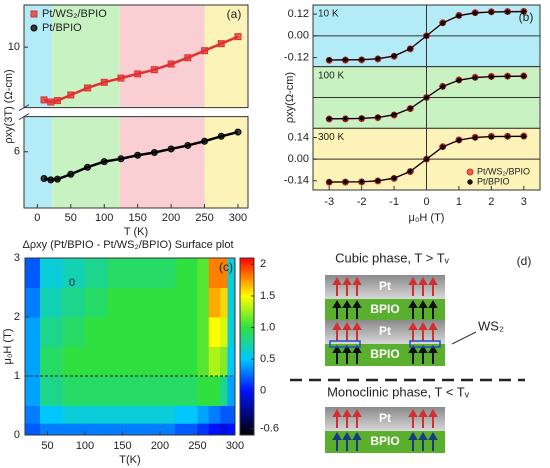 The image size is (550, 468). What do you see at coordinates (384, 309) in the screenshot?
I see `layer-label: BPIO` at bounding box center [384, 309].